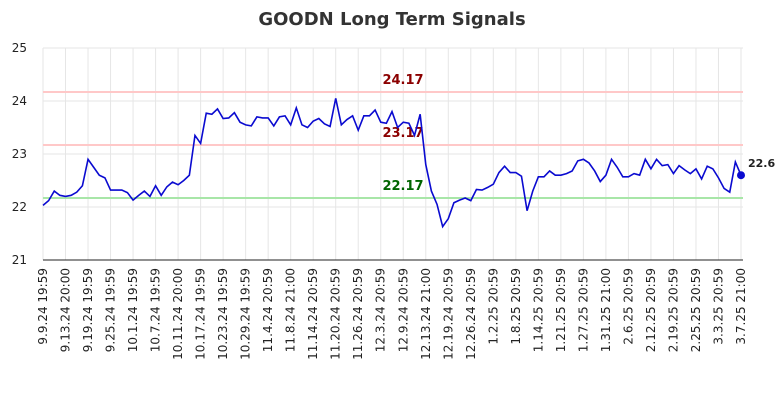  Describe the element at coordinates (66, 310) in the screenshot. I see `x-tick-label: 9.13.24 20:00` at that location.